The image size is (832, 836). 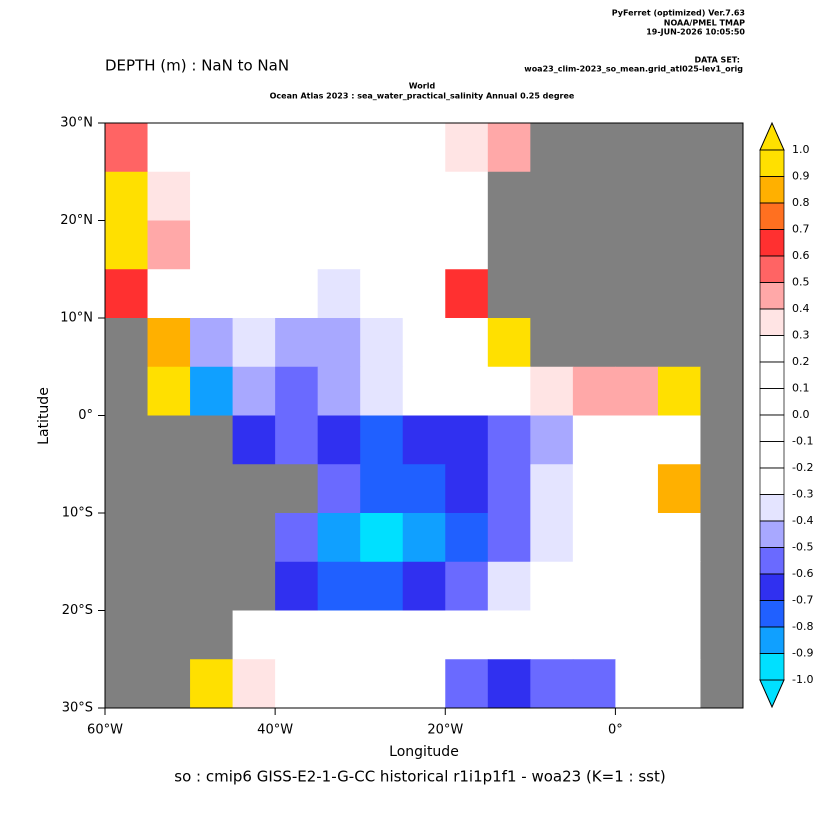 I want to click on y-tick-label: 30°S, so click(x=77, y=708).